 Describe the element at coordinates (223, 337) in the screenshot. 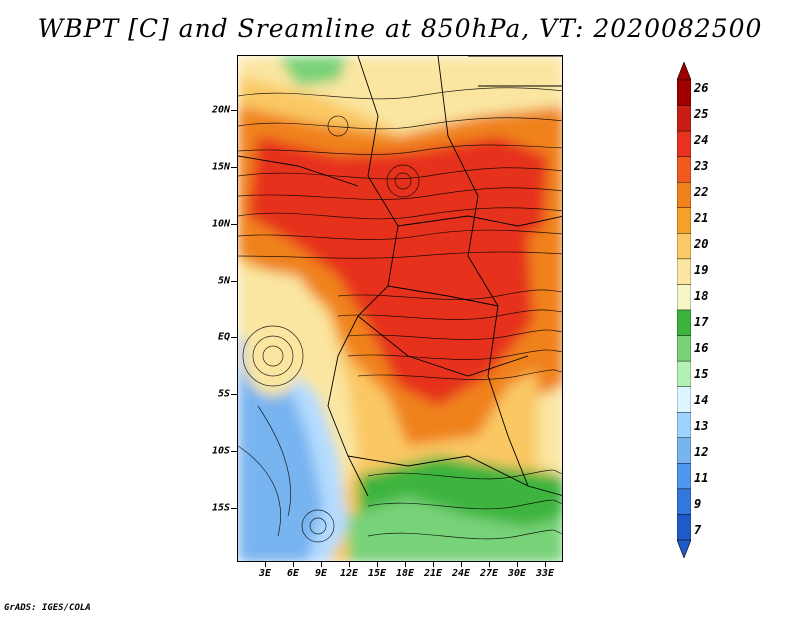

I see `lat-label: EQ` at that location.